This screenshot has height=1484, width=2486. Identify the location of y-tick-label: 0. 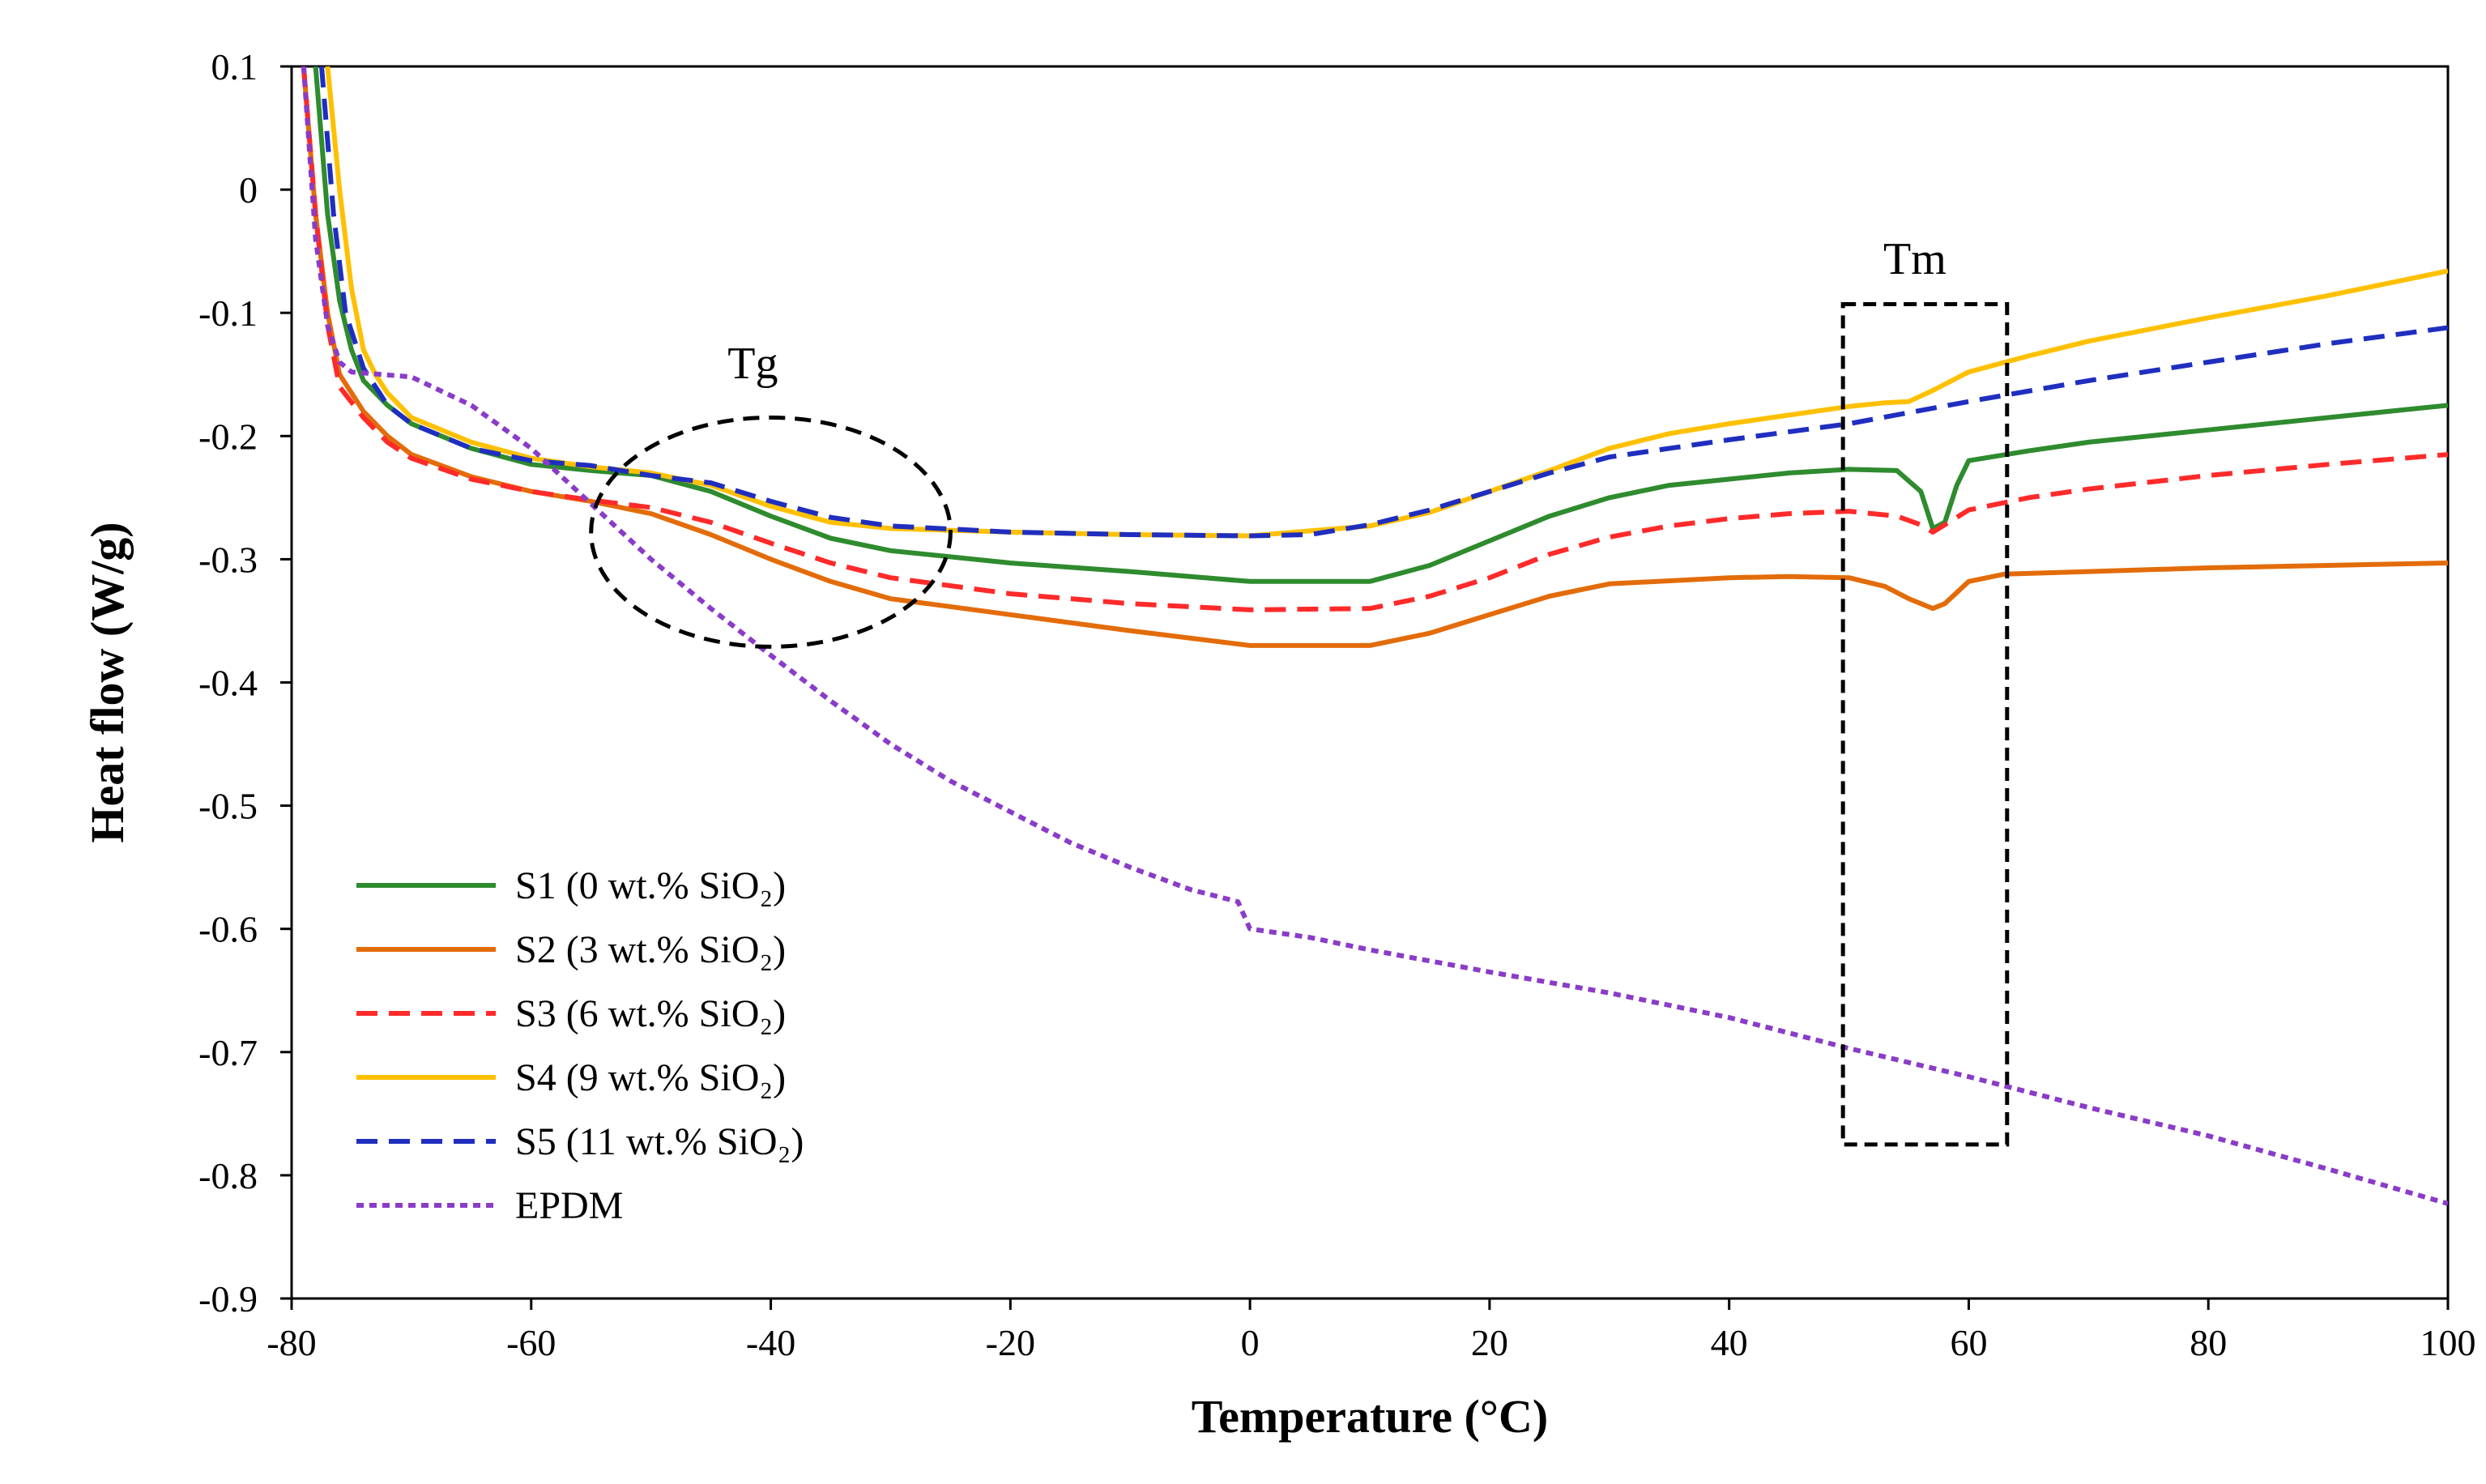
(248, 190).